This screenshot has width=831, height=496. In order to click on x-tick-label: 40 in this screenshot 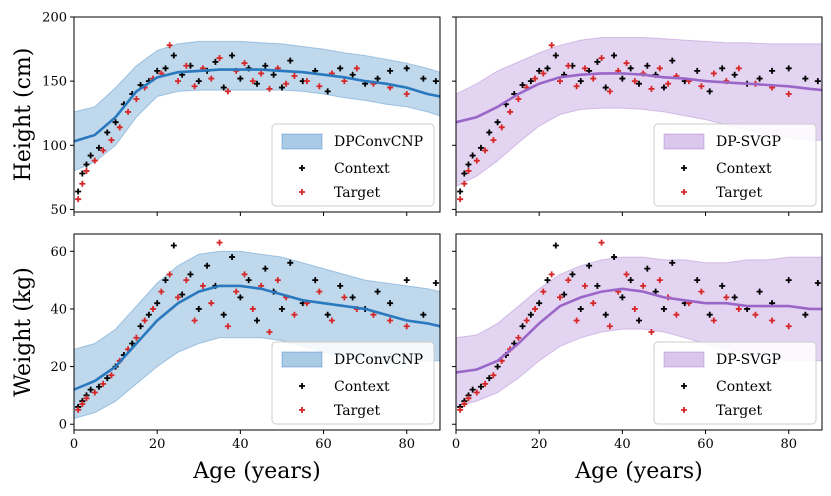, I will do `click(622, 444)`.